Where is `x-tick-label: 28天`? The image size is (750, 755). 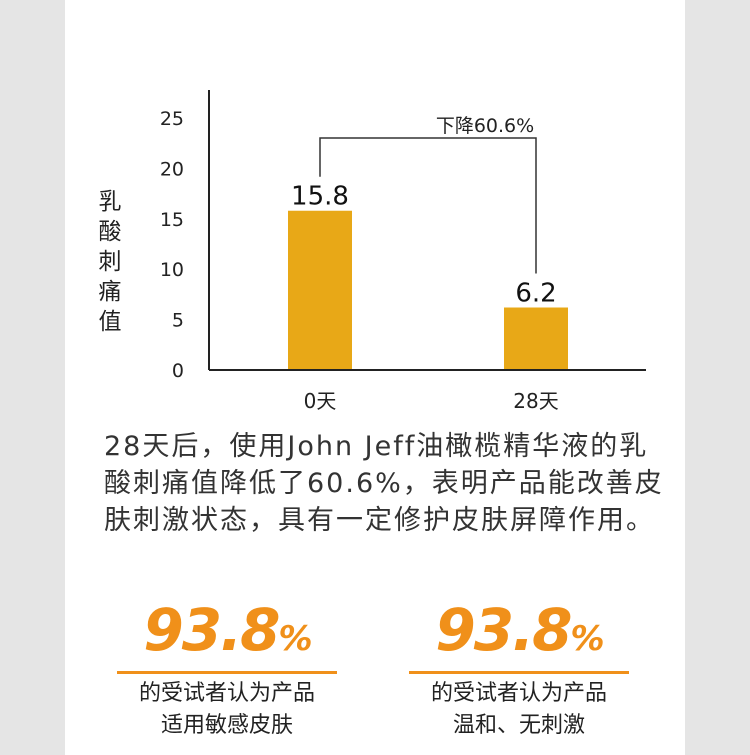
x-tick-label: 28天 is located at coordinates (535, 401).